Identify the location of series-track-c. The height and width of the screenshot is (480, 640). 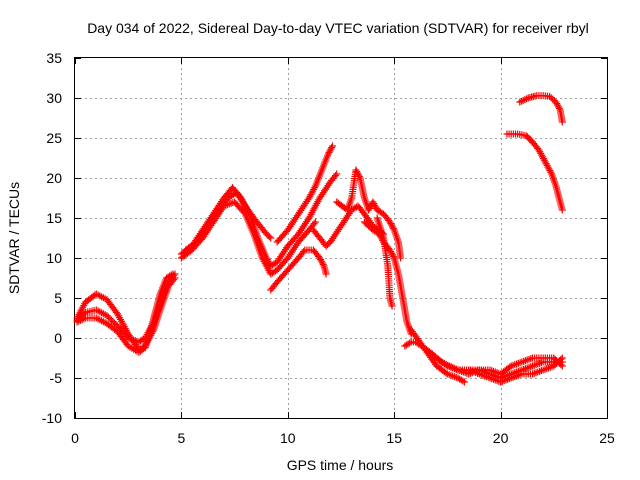
(125, 313).